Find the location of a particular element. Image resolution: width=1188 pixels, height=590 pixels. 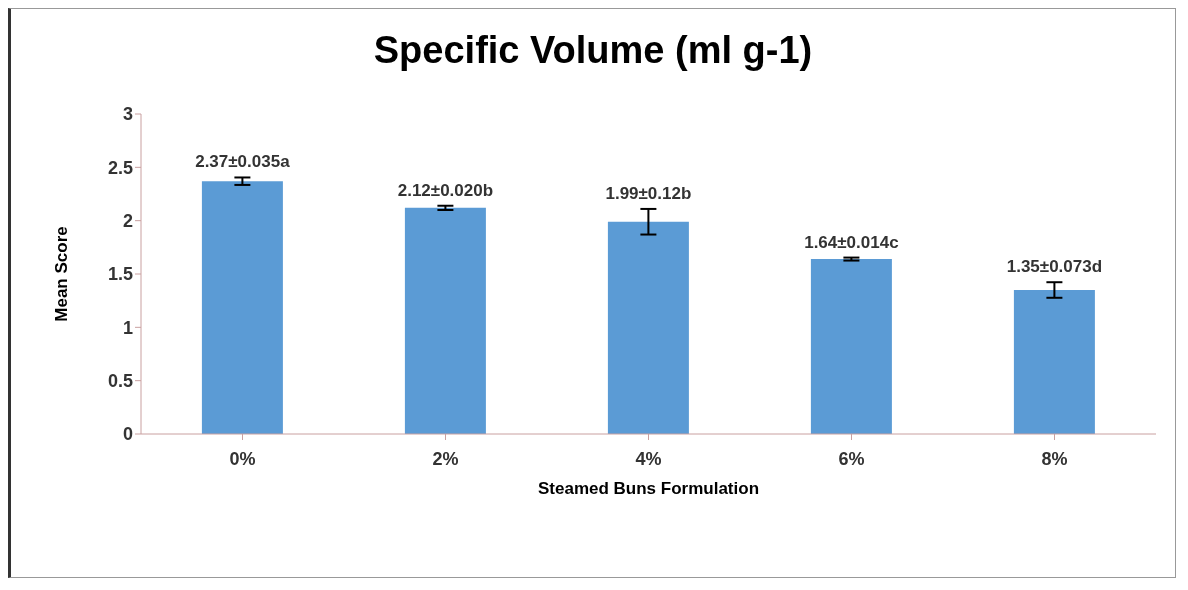

data-label: 2.12±0.020b is located at coordinates (445, 190).